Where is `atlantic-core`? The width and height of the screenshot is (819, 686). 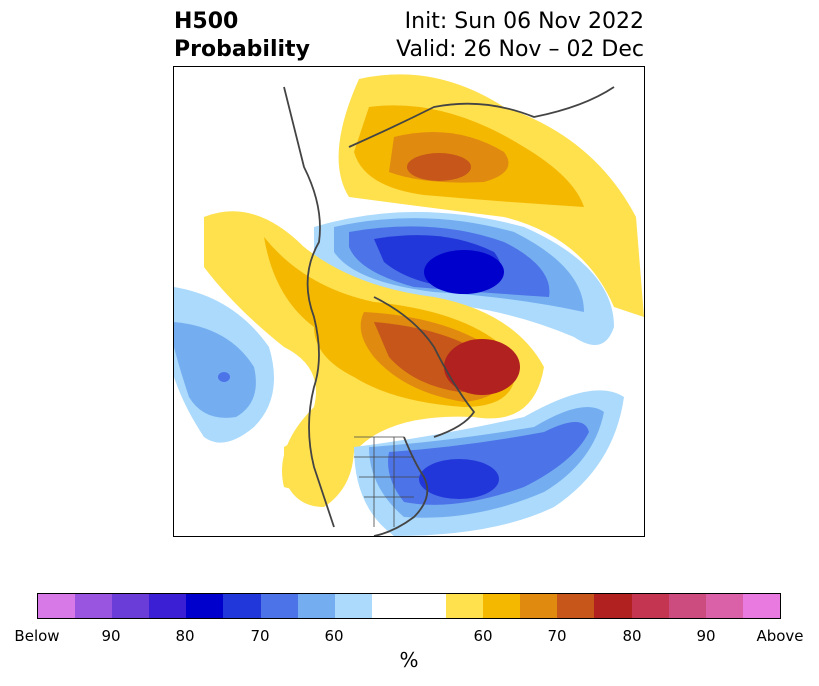 atlantic-core is located at coordinates (459, 479).